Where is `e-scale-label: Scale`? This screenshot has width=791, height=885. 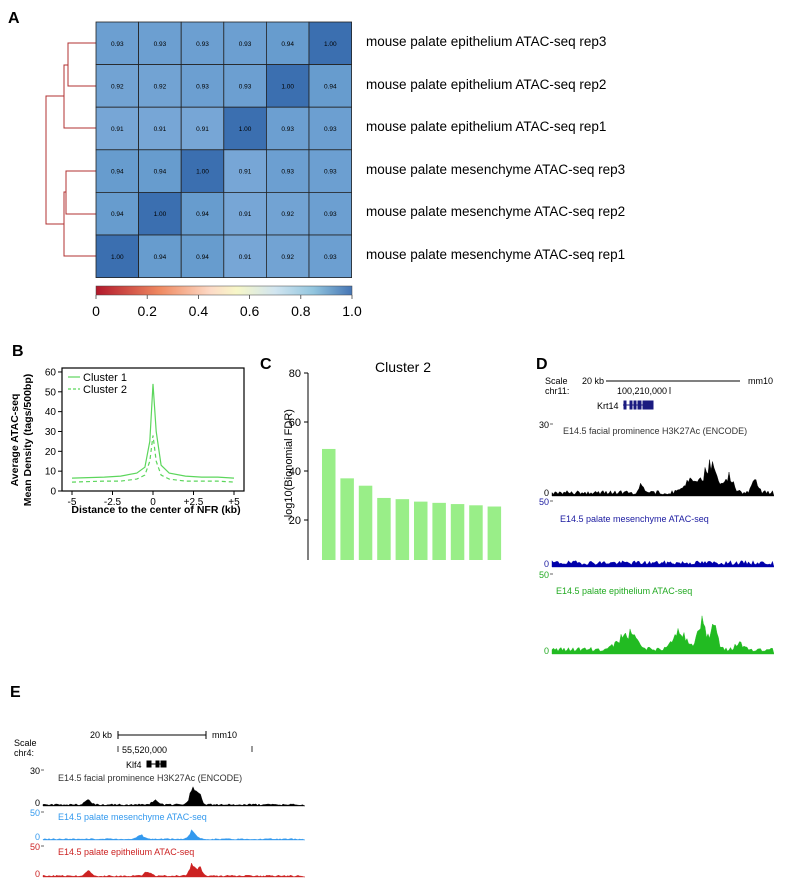 e-scale-label: Scale is located at coordinates (25, 743).